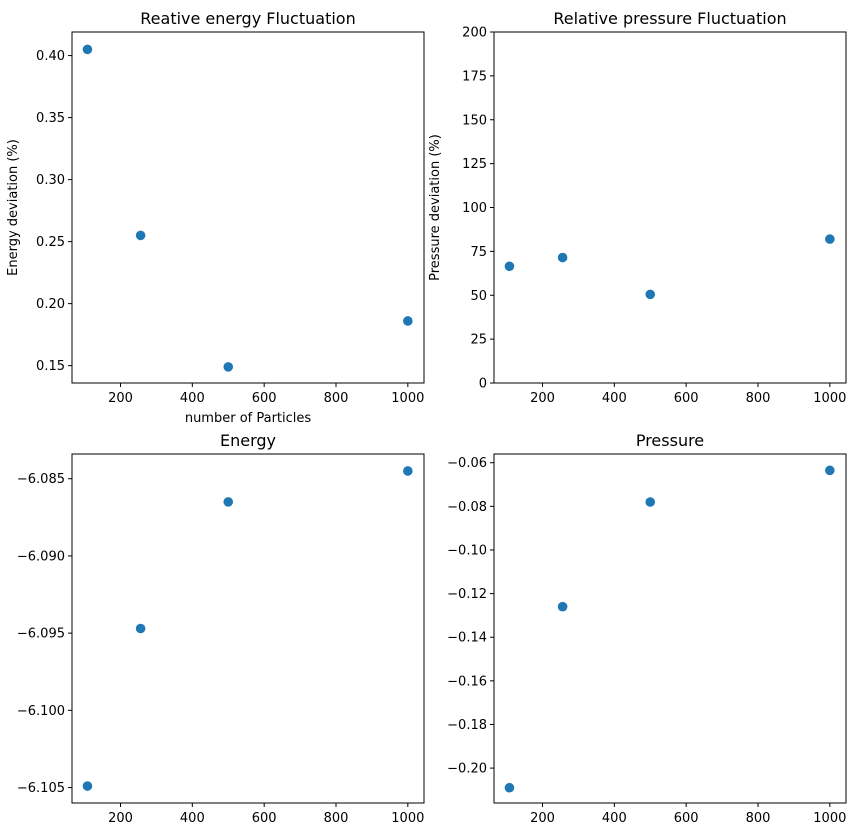 The image size is (857, 836). I want to click on chart-title: Energy, so click(248, 440).